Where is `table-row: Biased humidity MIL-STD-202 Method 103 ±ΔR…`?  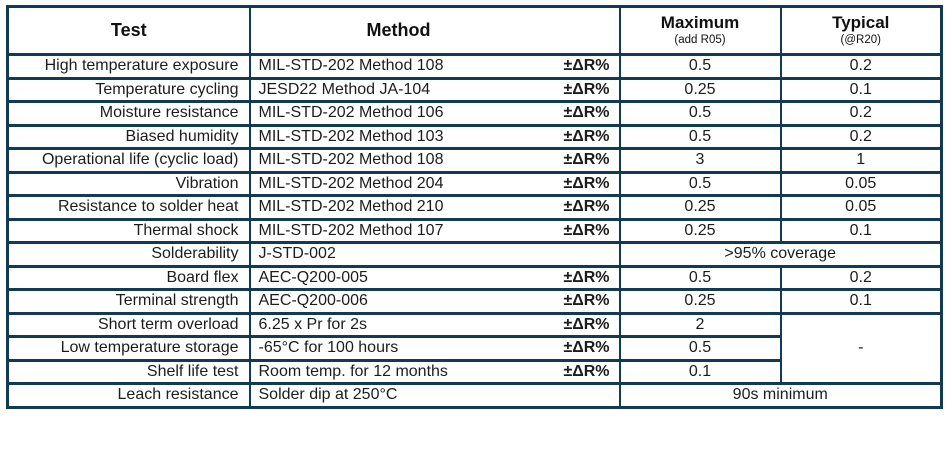 table-row: Biased humidity MIL-STD-202 Method 103 ±ΔR… is located at coordinates (474, 136).